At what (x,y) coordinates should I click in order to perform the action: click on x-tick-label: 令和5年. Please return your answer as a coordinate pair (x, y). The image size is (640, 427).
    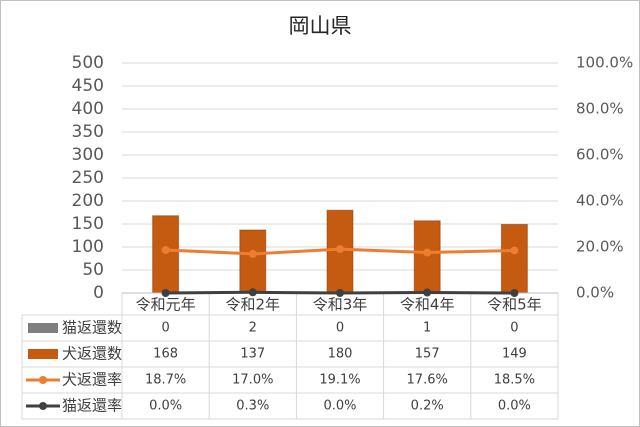
    Looking at the image, I should click on (514, 305).